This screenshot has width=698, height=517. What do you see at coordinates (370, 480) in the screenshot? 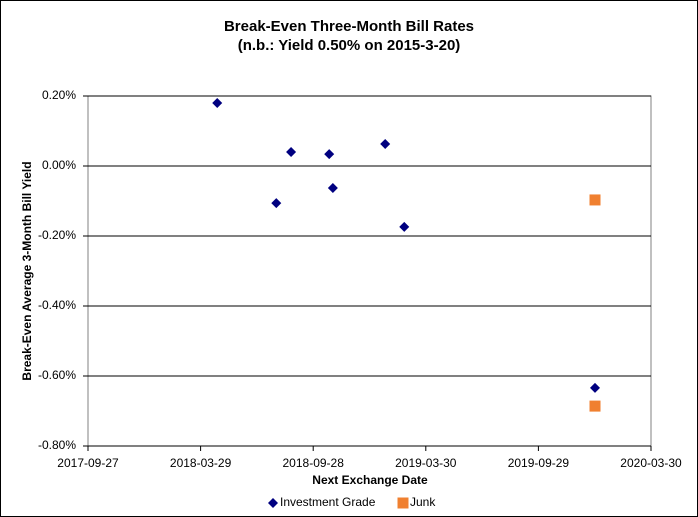
I see `x-axis-title: Next Exchange Date` at bounding box center [370, 480].